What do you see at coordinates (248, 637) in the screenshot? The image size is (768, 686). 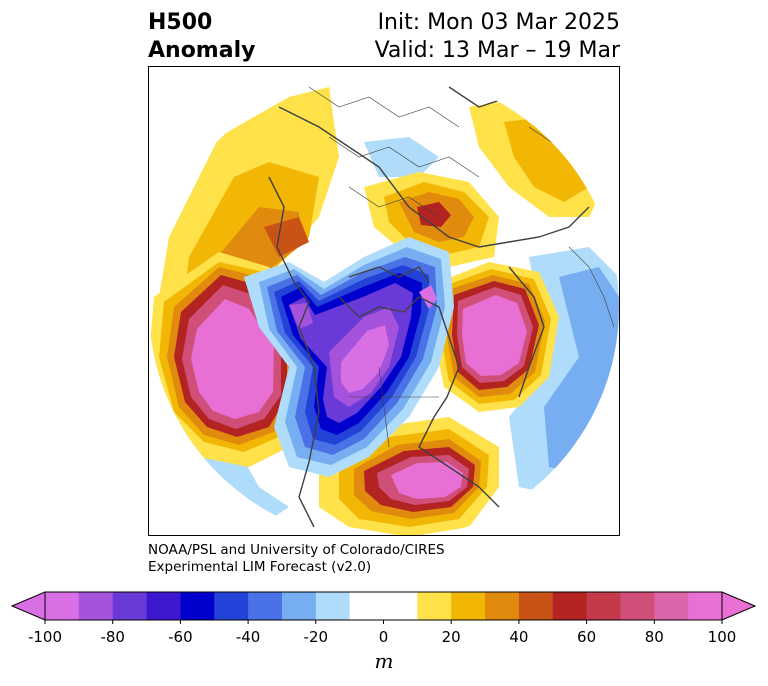 I see `colorbar-tick-label: -40` at bounding box center [248, 637].